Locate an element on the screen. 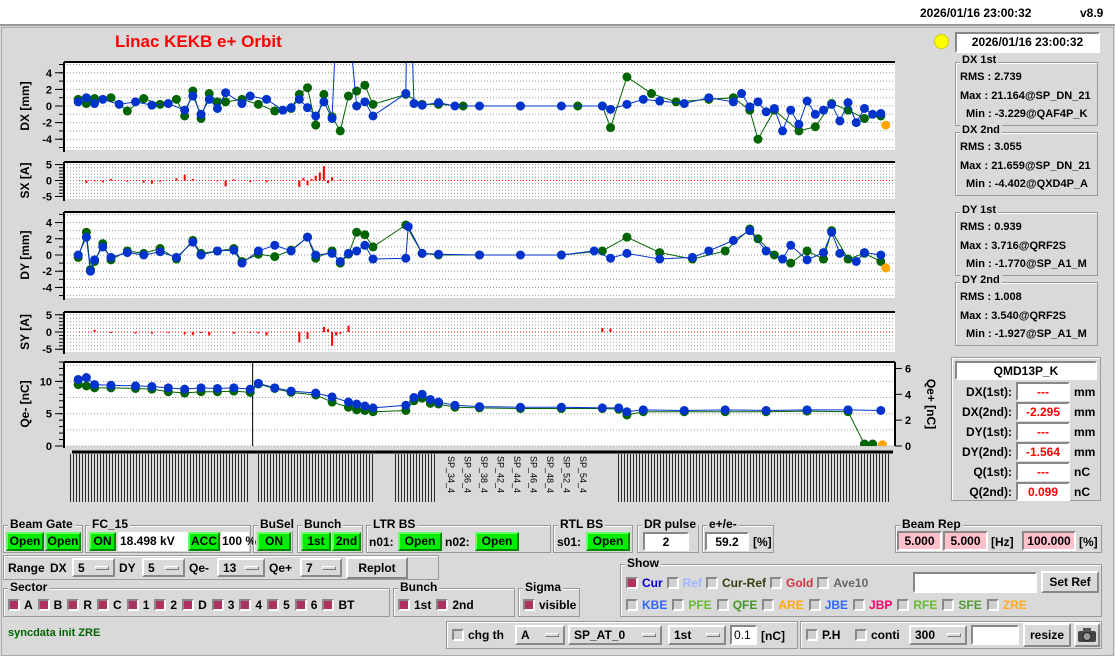 The width and height of the screenshot is (1115, 656). show-checkbox-ave10: Ave10 is located at coordinates (842, 583).